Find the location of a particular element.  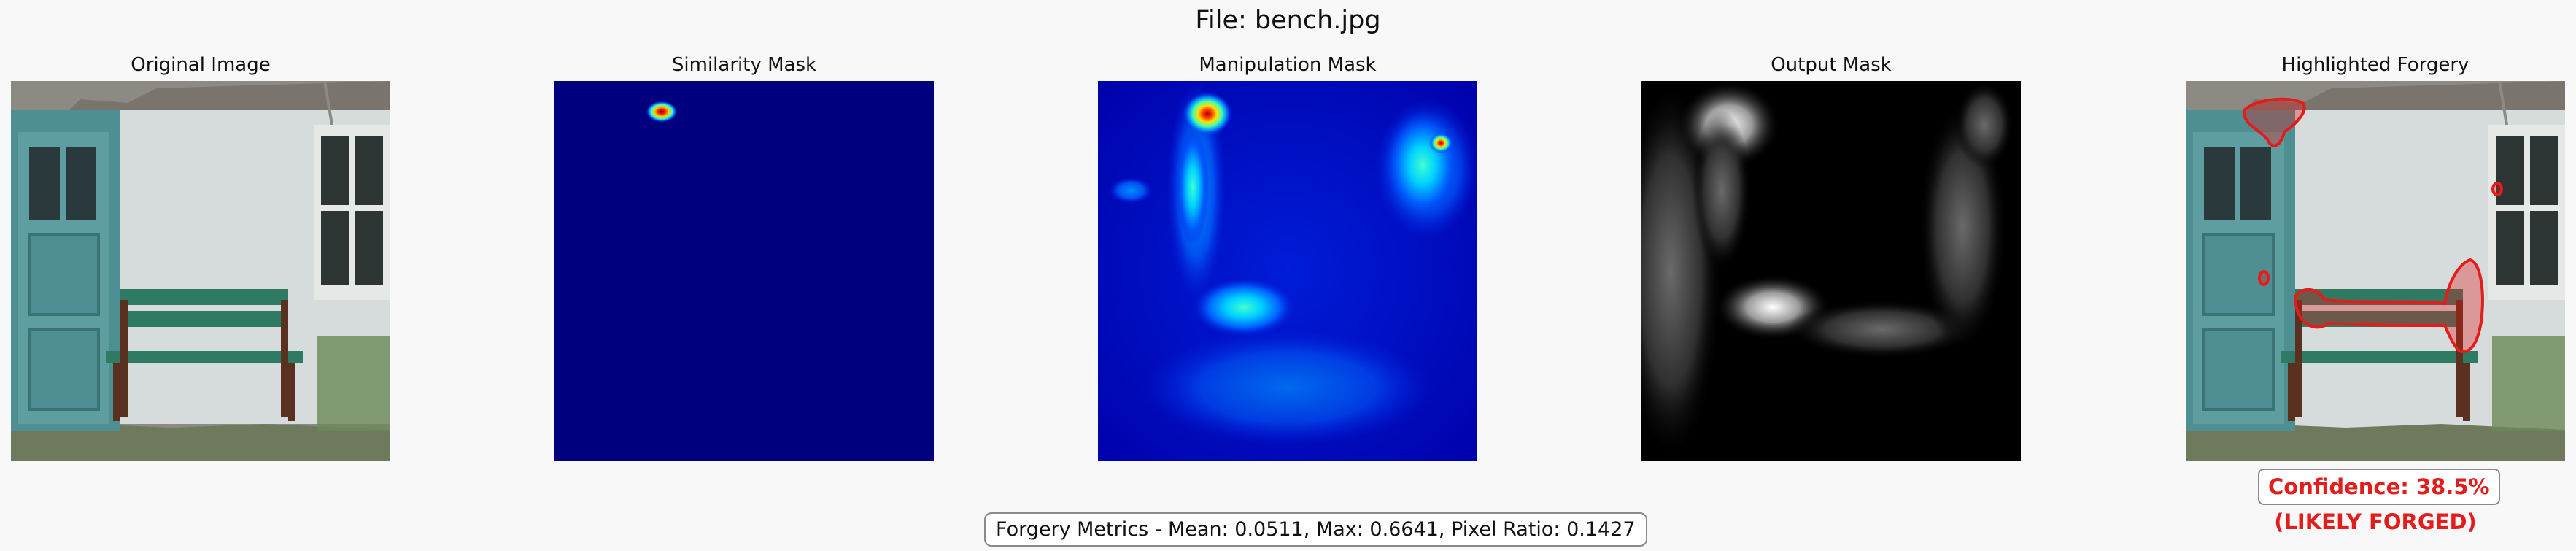

highlighted-forgery-panel is located at coordinates (2375, 271).